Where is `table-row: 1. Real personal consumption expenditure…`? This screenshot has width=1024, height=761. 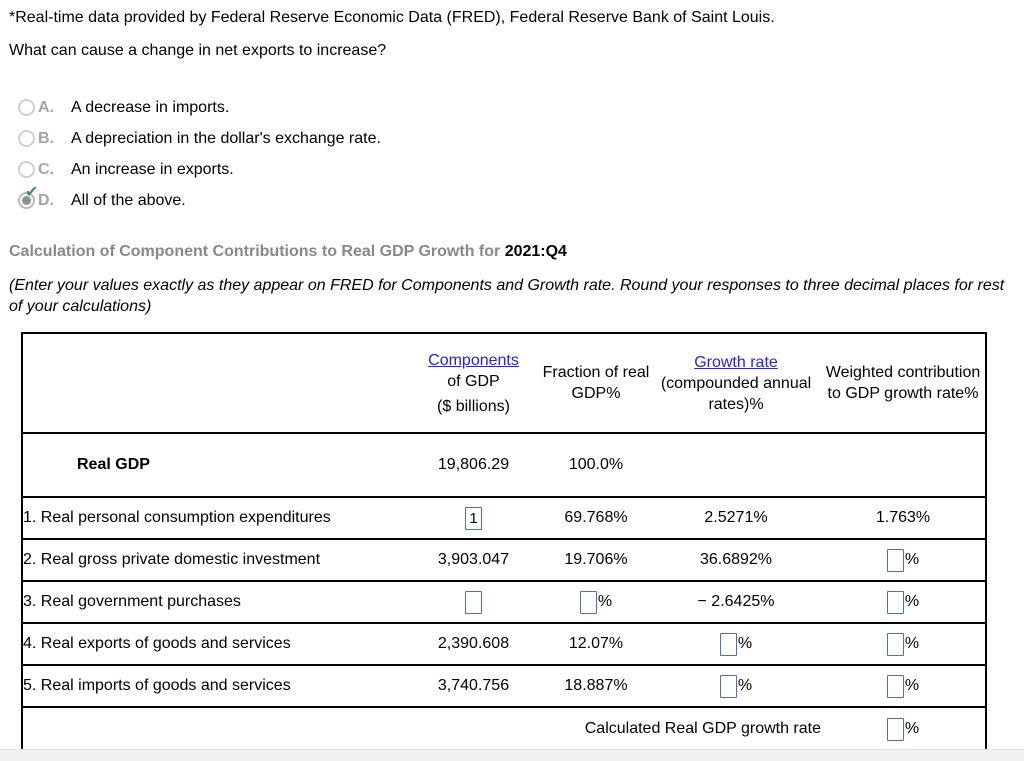 table-row: 1. Real personal consumption expenditure… is located at coordinates (504, 518).